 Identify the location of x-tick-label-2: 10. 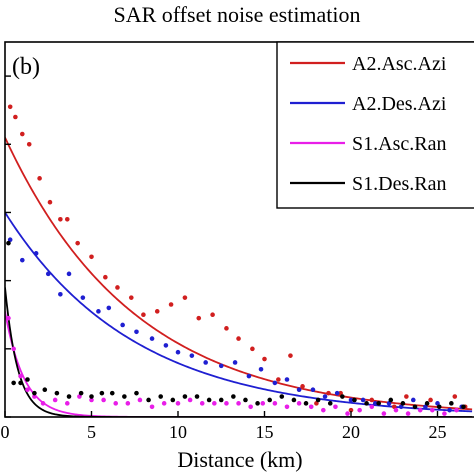
(178, 432).